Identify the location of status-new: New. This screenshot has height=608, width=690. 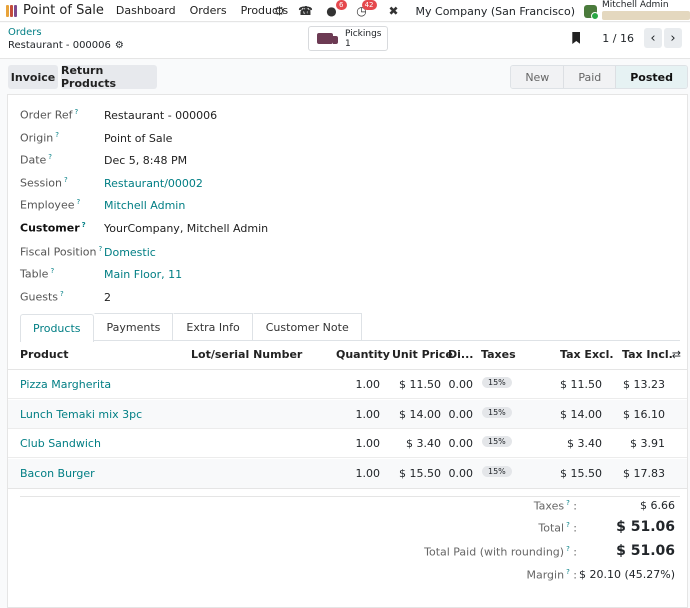
(538, 77).